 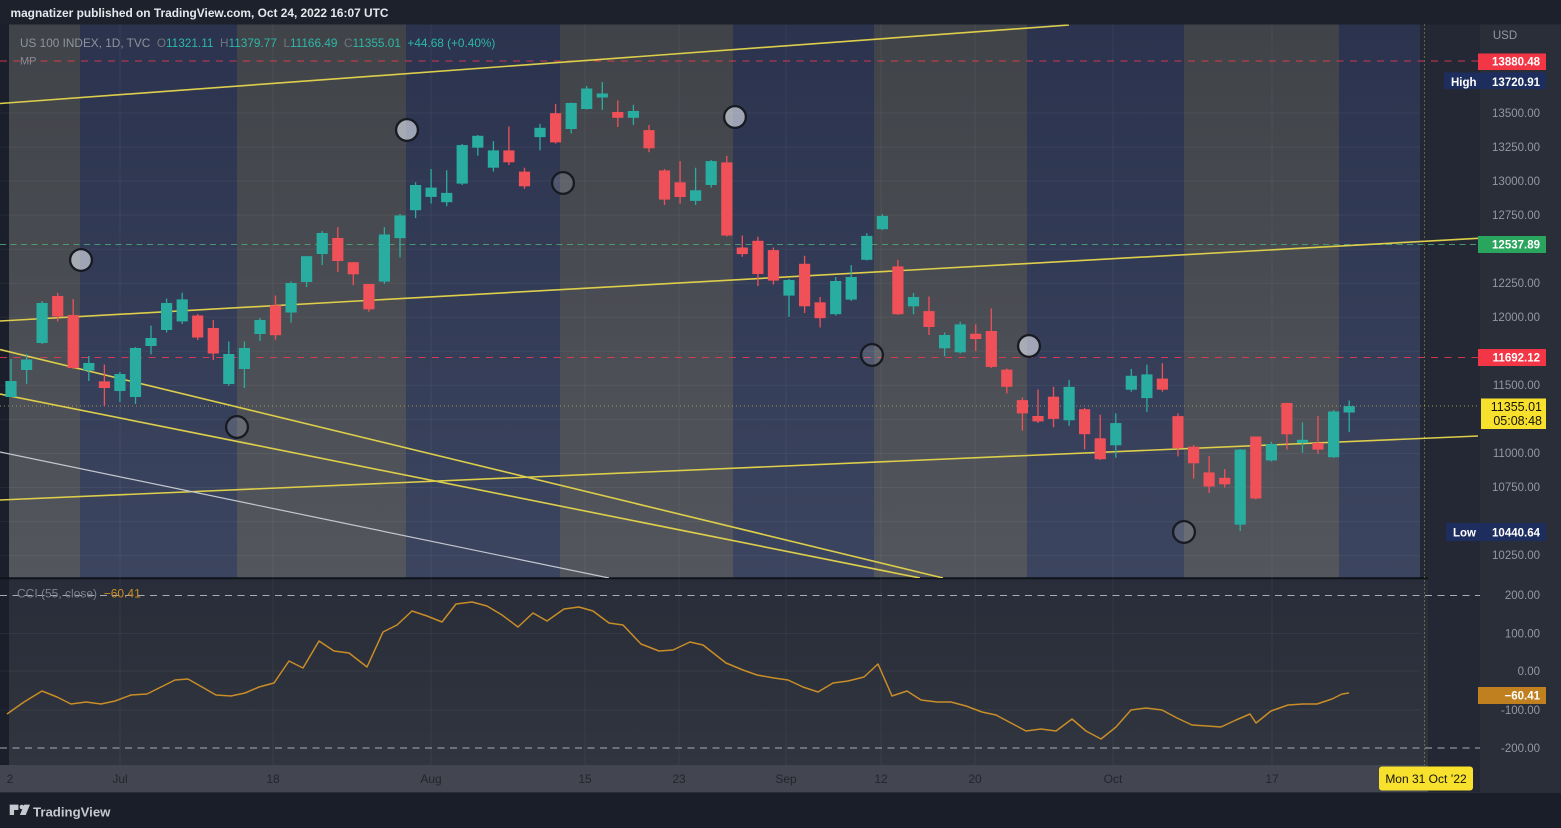 I want to click on svg-text: Low, so click(x=1464, y=534).